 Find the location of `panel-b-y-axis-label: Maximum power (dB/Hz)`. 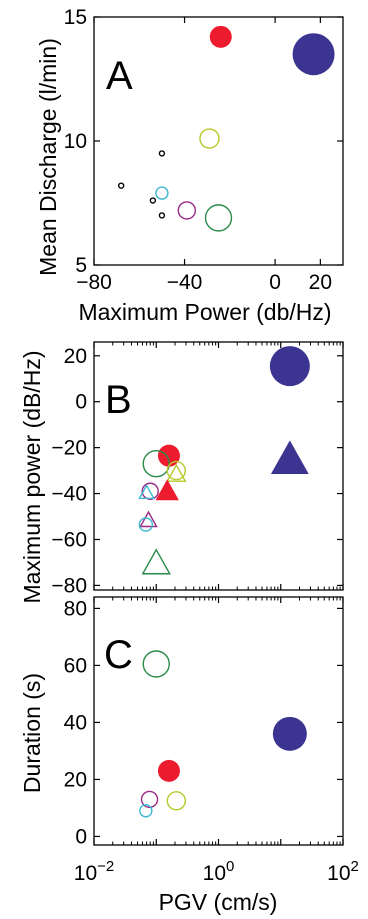

panel-b-y-axis-label: Maximum power (dB/Hz) is located at coordinates (32, 476).